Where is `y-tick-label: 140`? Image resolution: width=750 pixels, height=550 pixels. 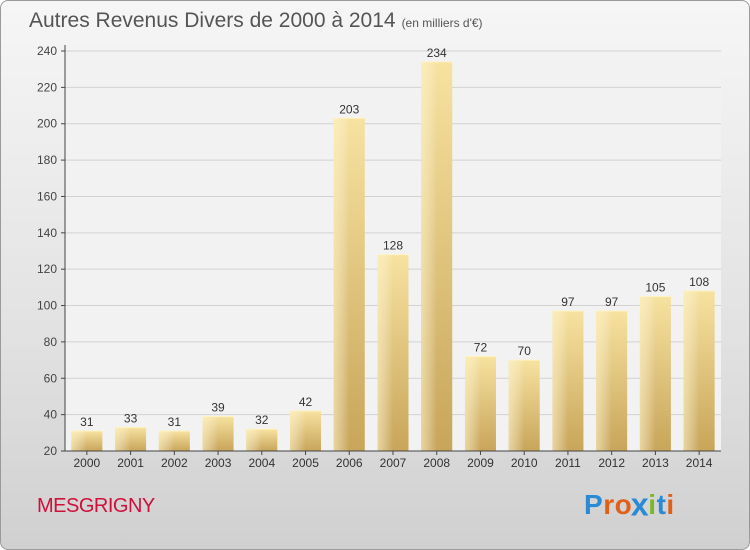 y-tick-label: 140 is located at coordinates (47, 233).